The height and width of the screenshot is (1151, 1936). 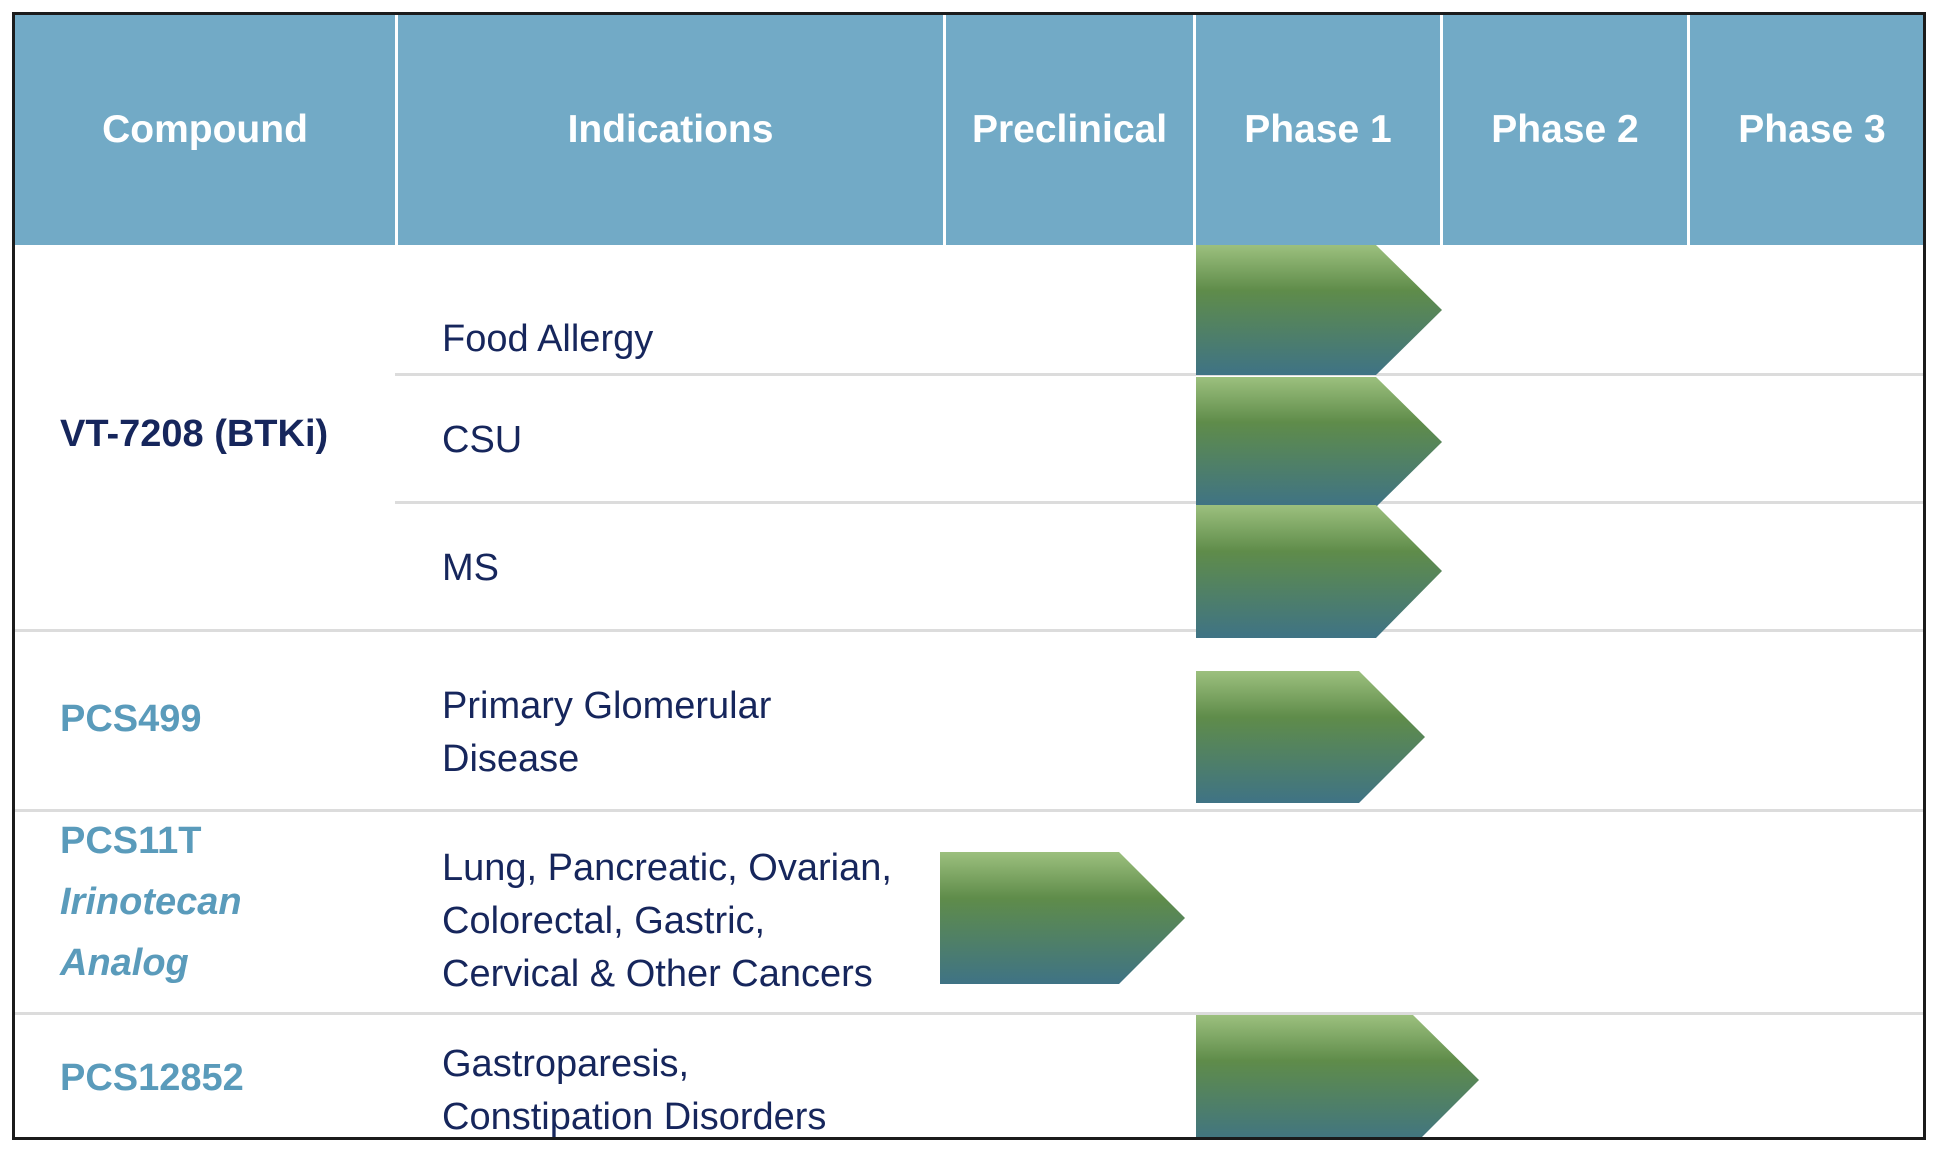 I want to click on header-preclinical: Preclinical, so click(x=1069, y=129).